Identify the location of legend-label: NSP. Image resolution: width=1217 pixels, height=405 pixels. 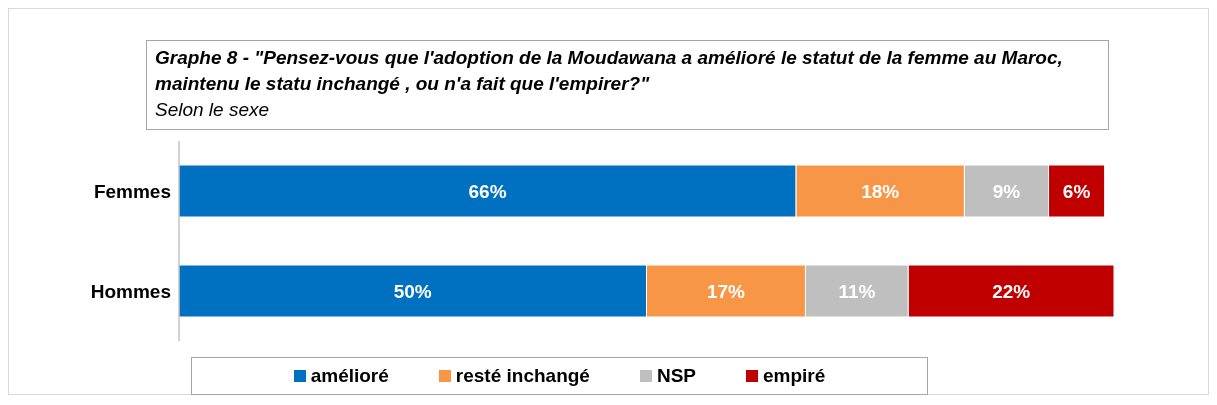
(676, 376).